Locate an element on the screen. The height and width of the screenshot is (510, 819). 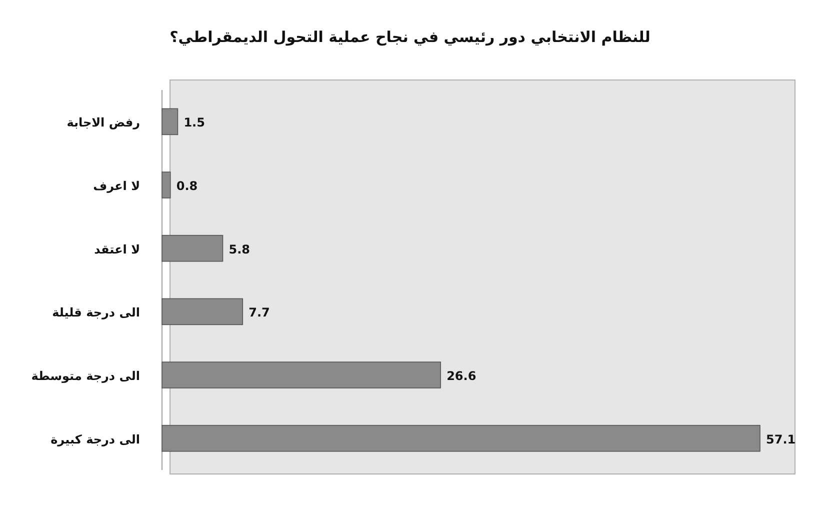
category-label: لا اعرف is located at coordinates (116, 186).